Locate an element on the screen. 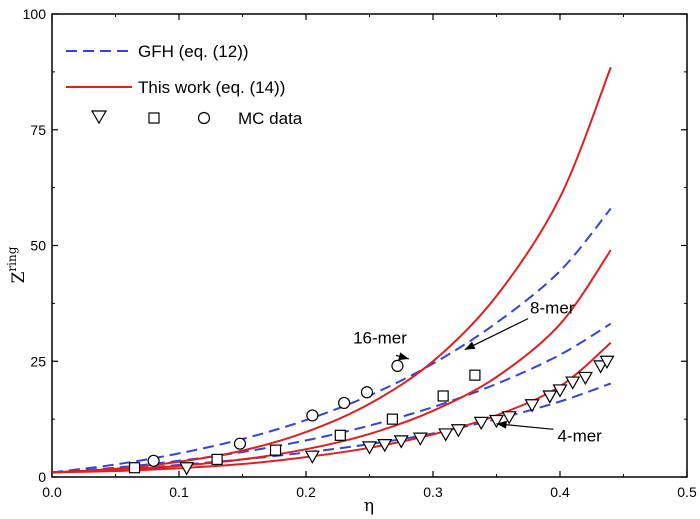 This screenshot has height=519, width=700. annotation-label-16-mer: 16-mer is located at coordinates (380, 337).